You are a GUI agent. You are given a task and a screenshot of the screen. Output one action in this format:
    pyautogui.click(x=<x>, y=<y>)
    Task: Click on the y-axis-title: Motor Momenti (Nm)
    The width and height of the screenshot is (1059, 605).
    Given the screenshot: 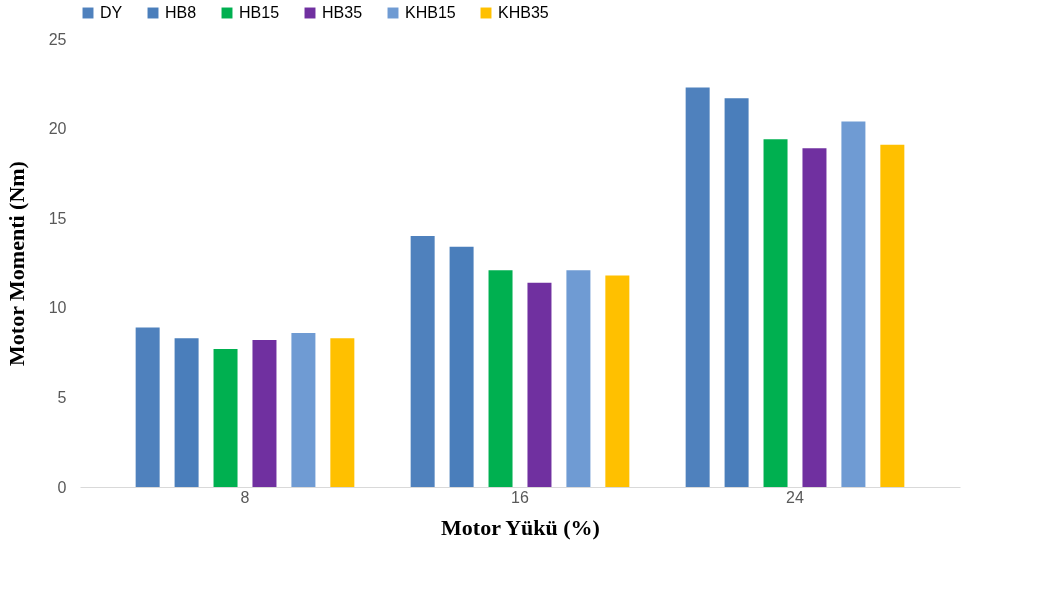 What is the action you would take?
    pyautogui.click(x=16, y=263)
    